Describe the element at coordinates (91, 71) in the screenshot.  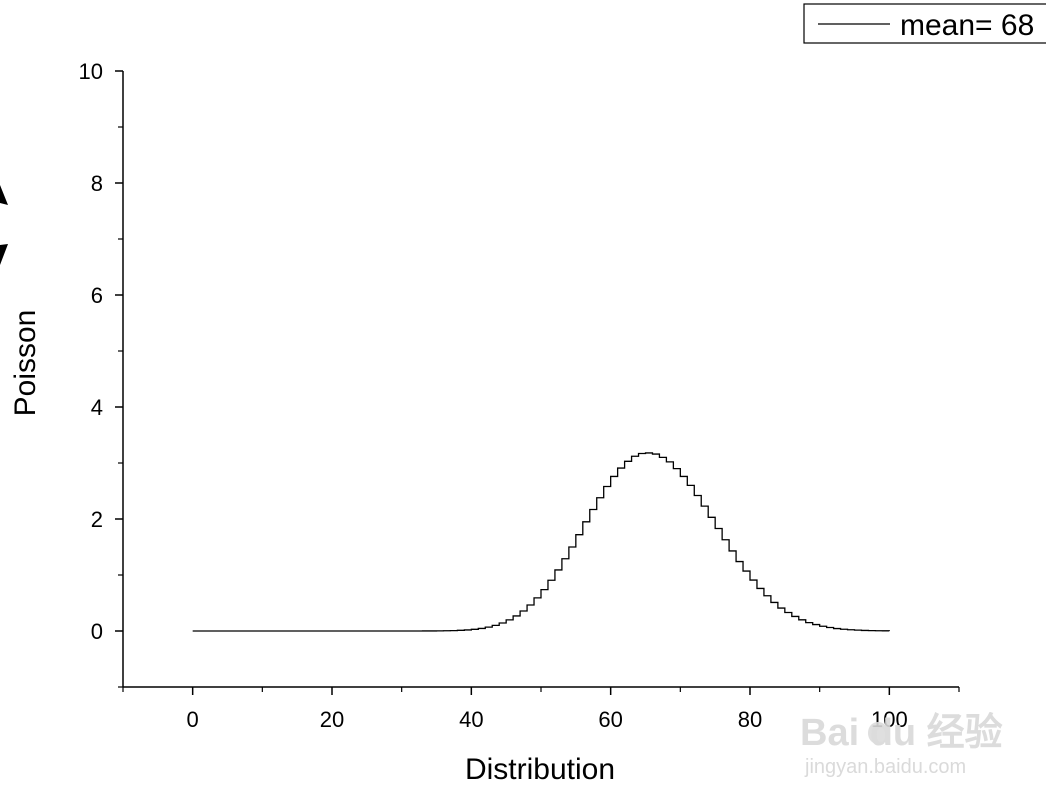
I see `y-tick-label: 10` at that location.